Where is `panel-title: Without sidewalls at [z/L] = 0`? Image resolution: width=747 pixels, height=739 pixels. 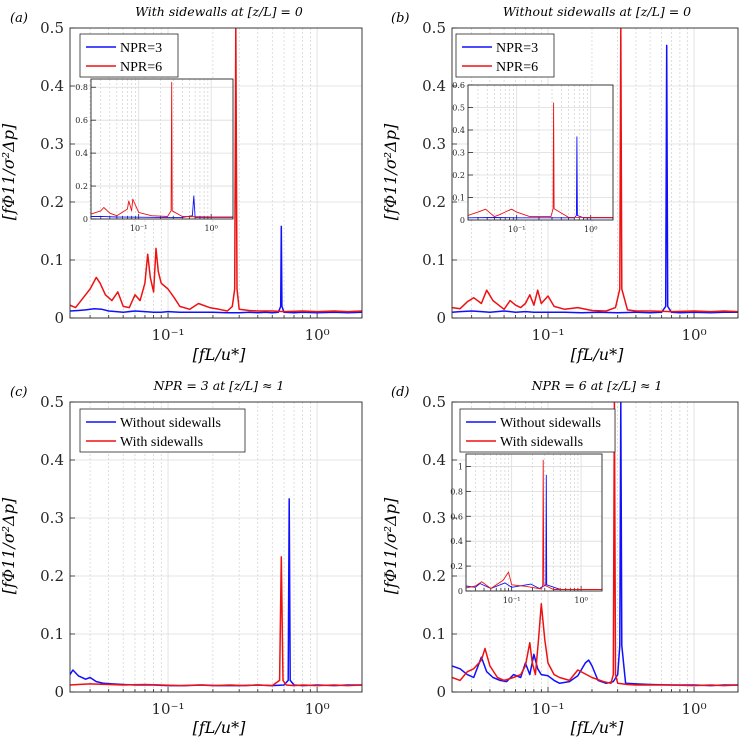 panel-title: Without sidewalls at [z/L] = 0 is located at coordinates (597, 11).